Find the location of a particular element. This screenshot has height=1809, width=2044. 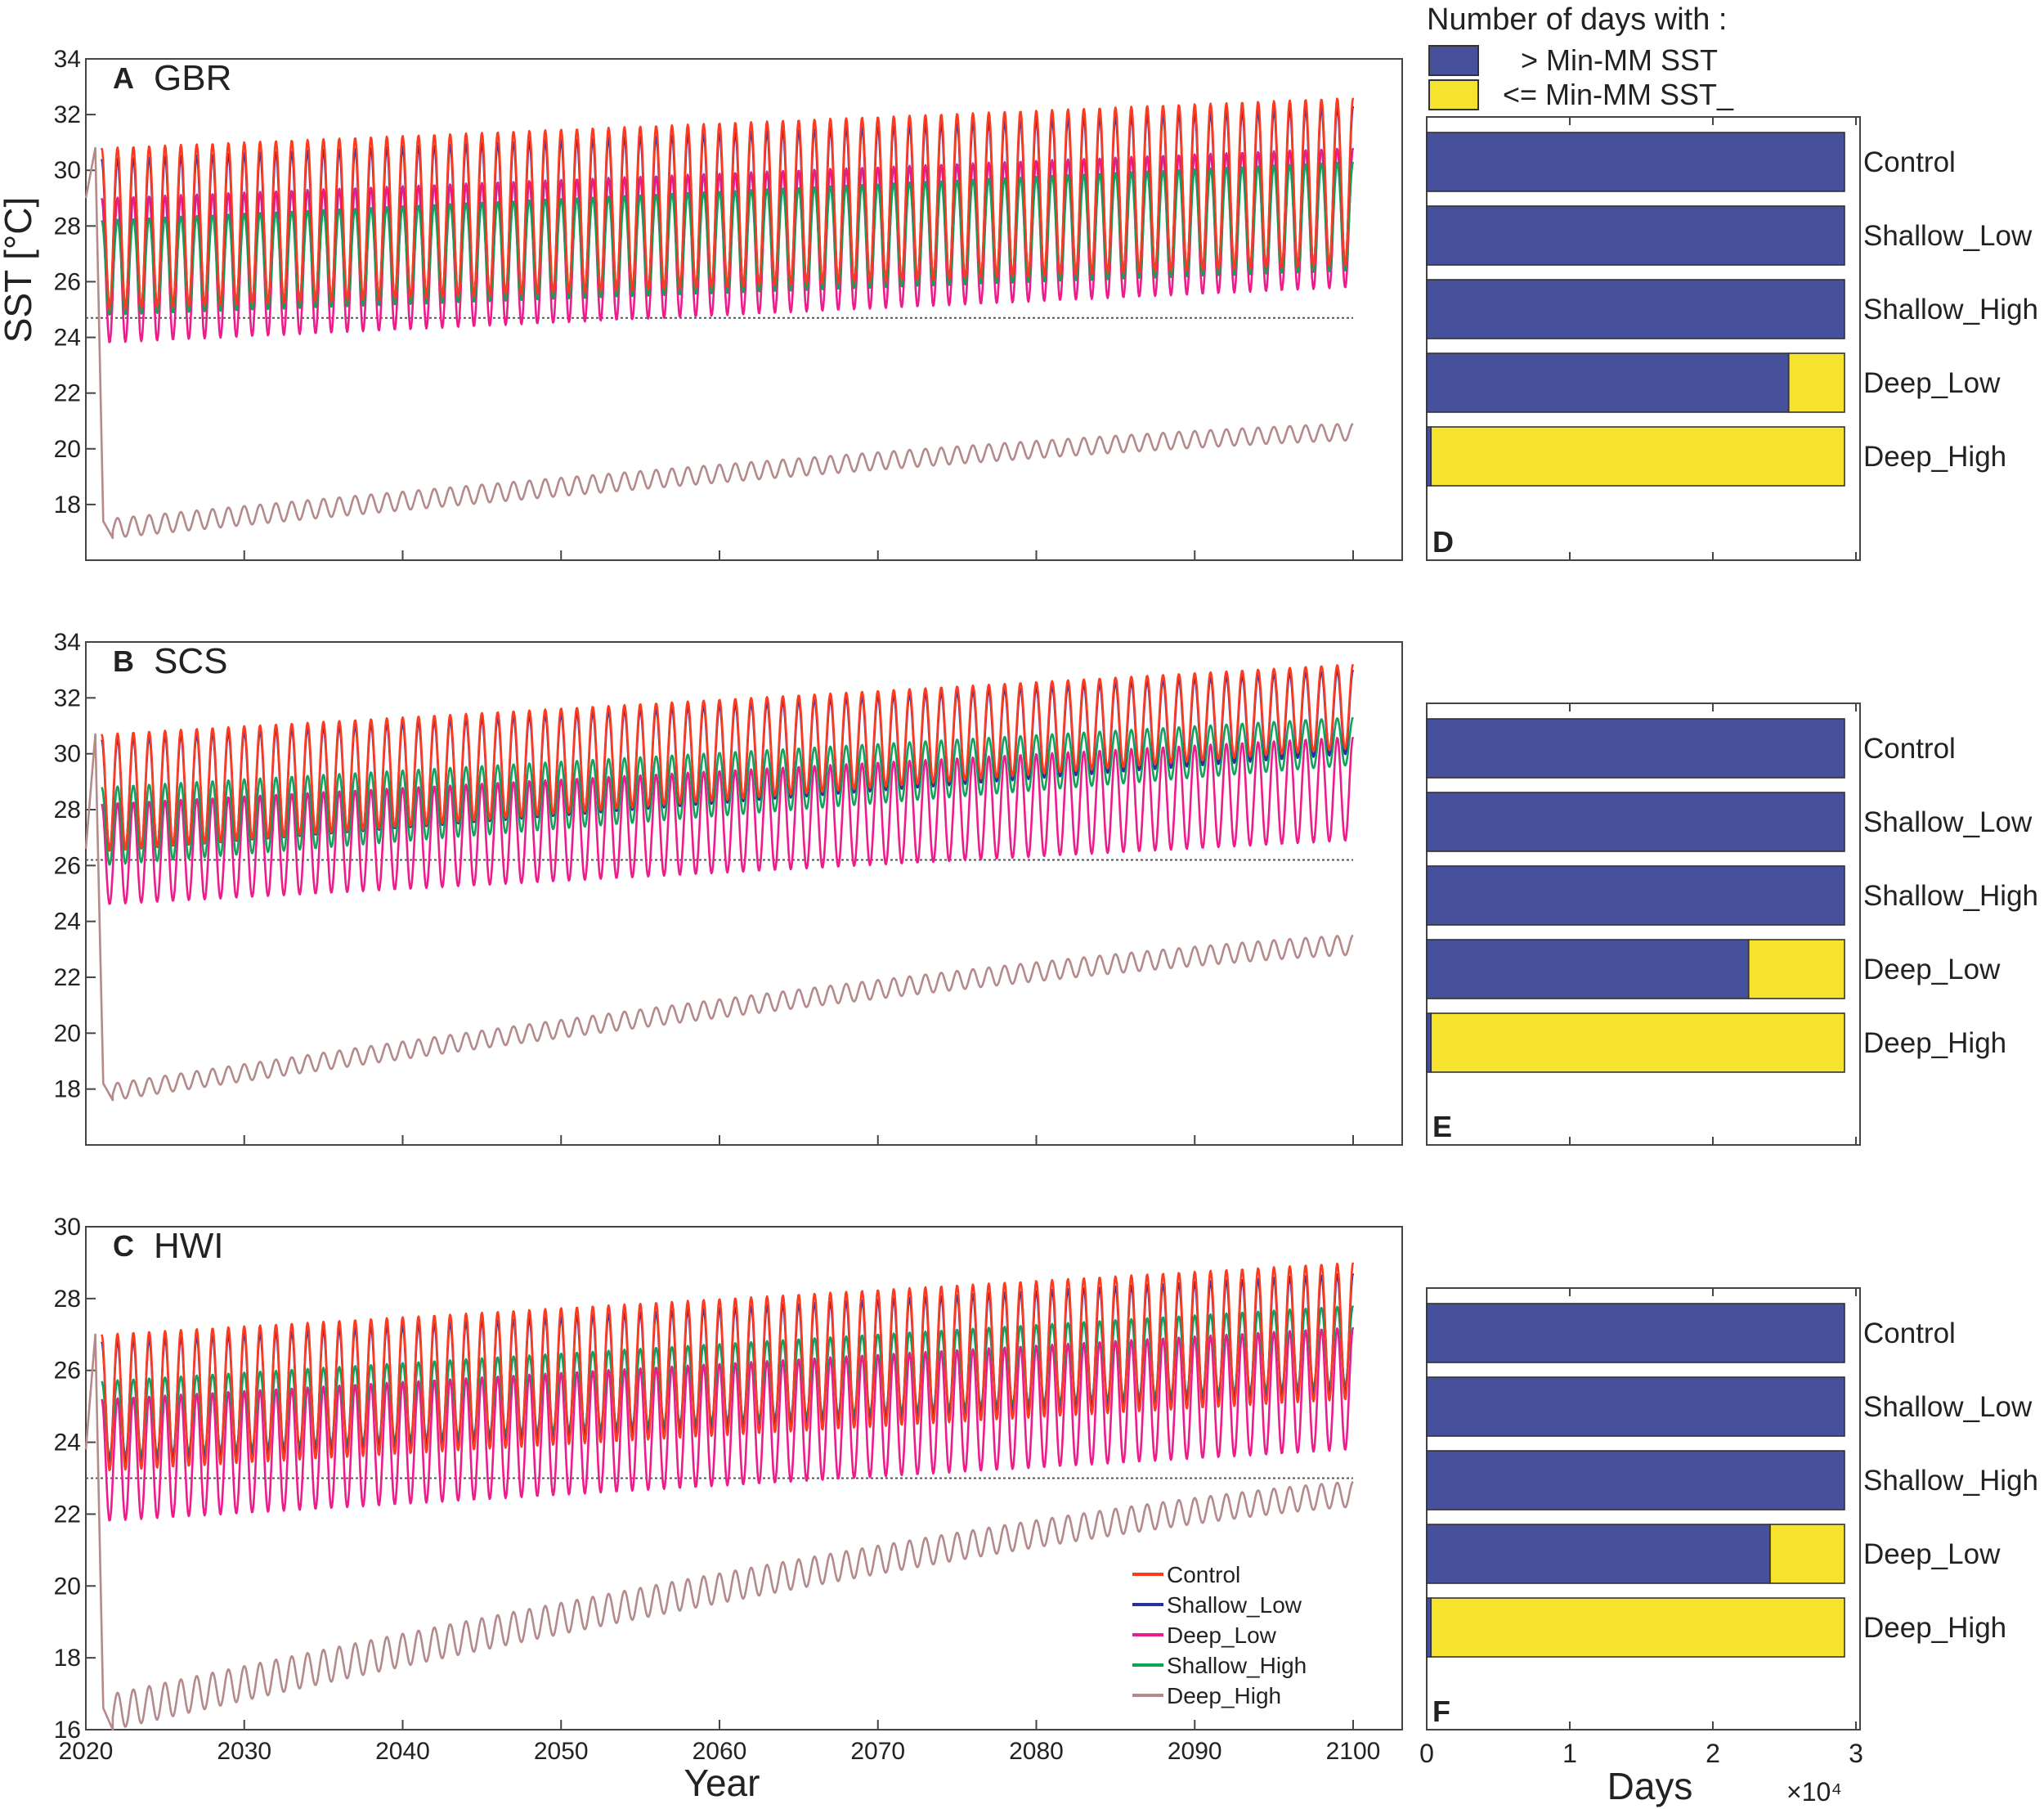

panel-letter: C is located at coordinates (124, 1246).